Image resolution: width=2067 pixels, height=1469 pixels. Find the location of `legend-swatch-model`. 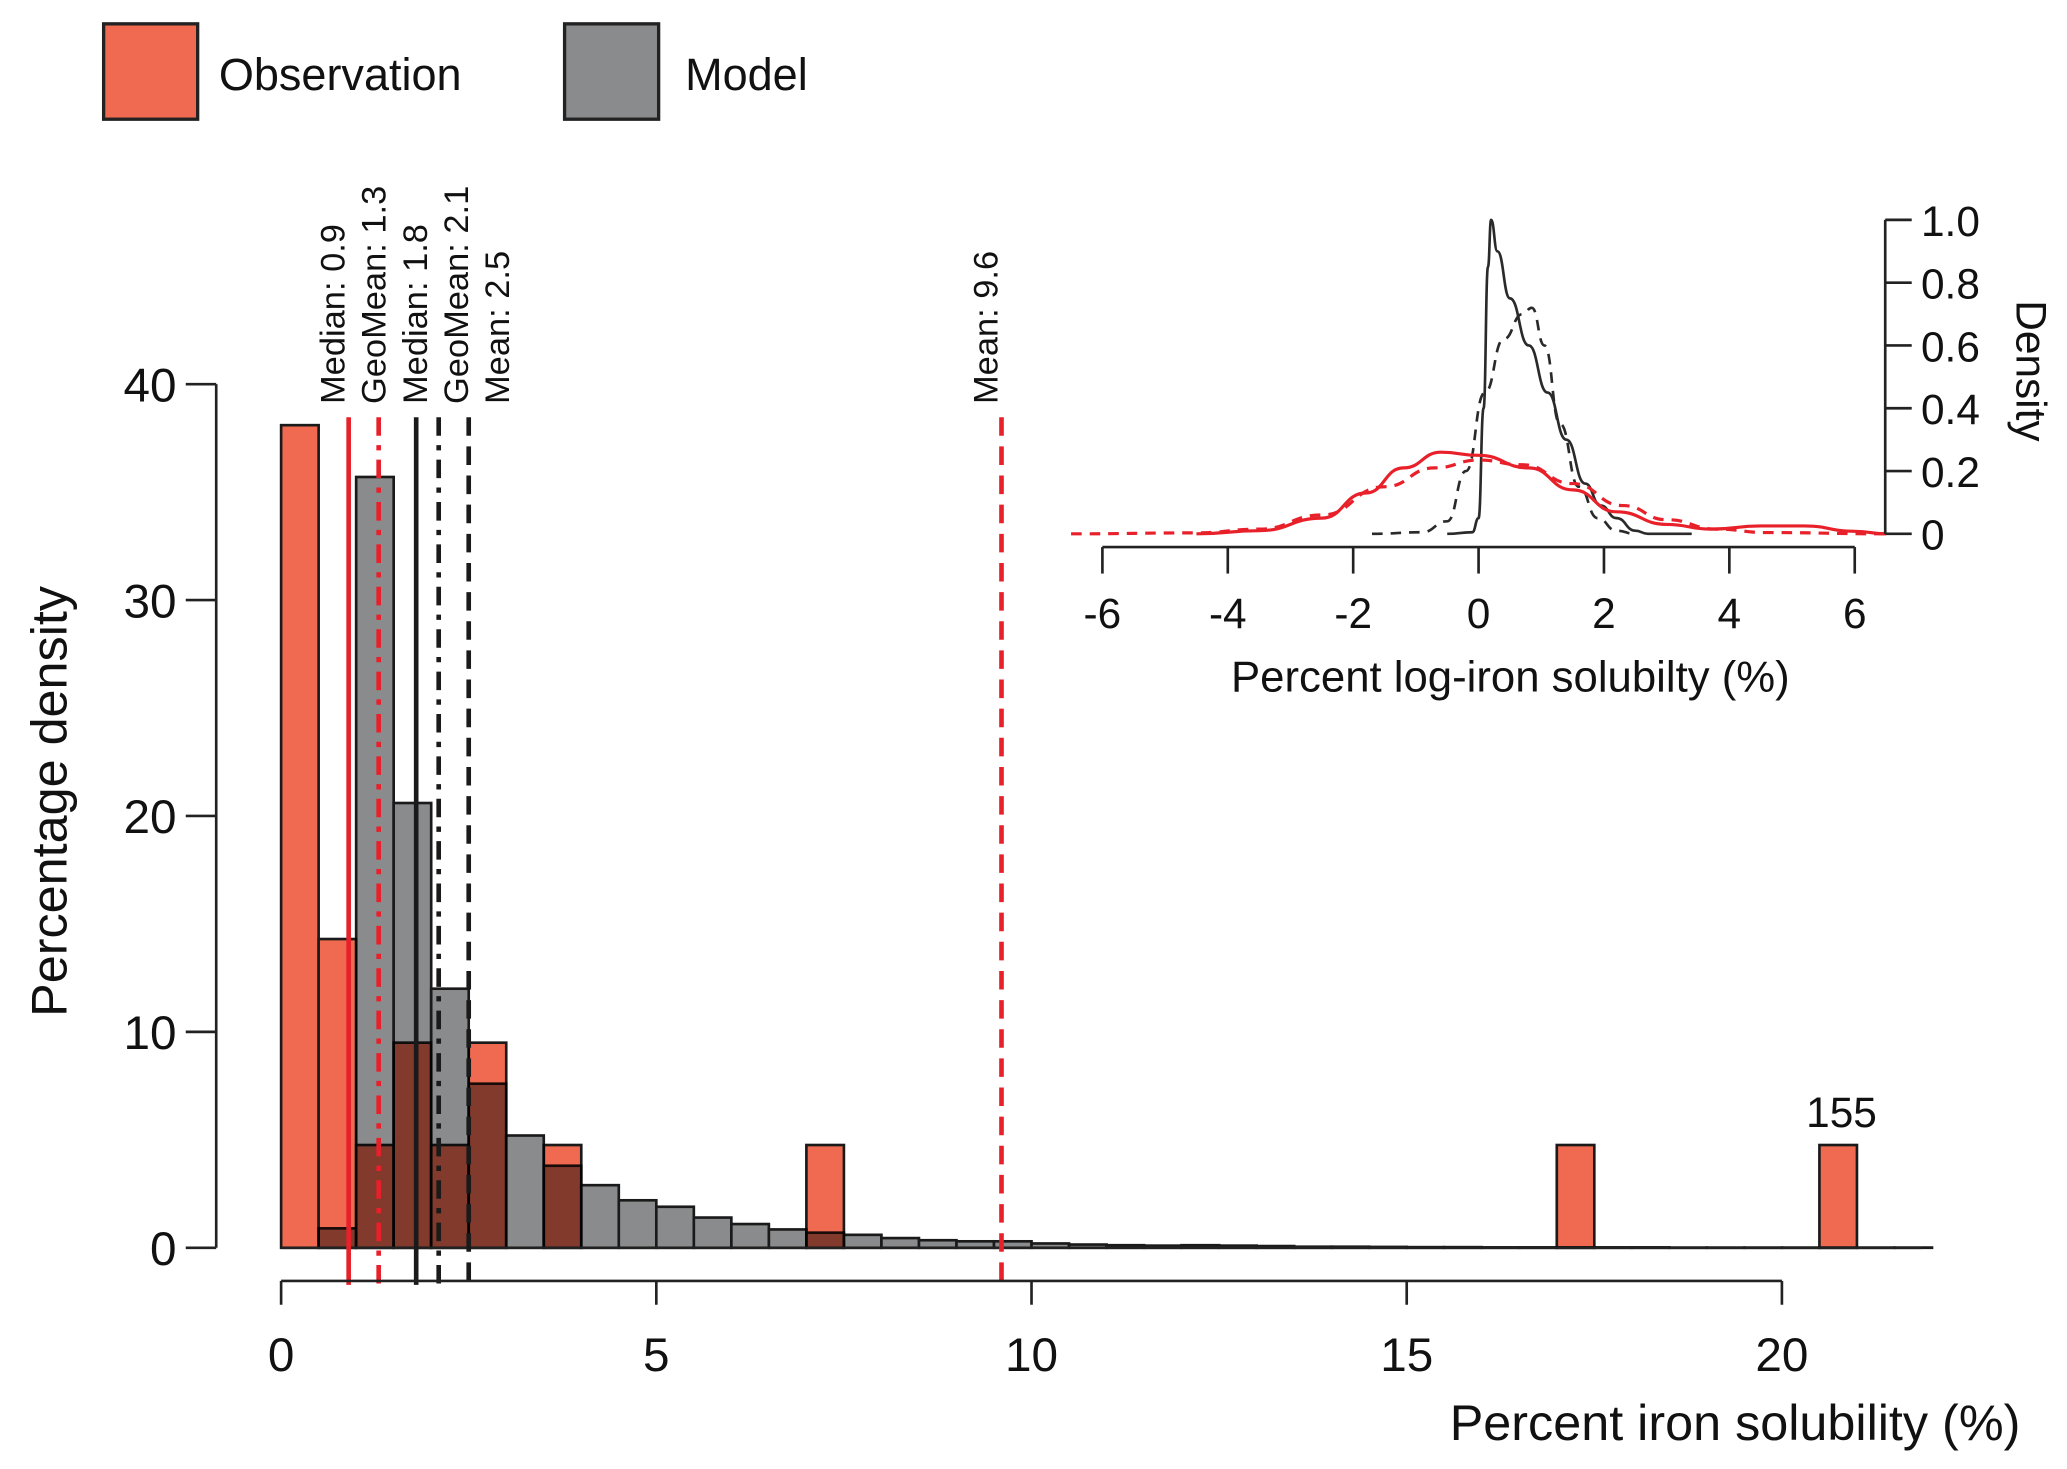

legend-swatch-model is located at coordinates (611, 71).